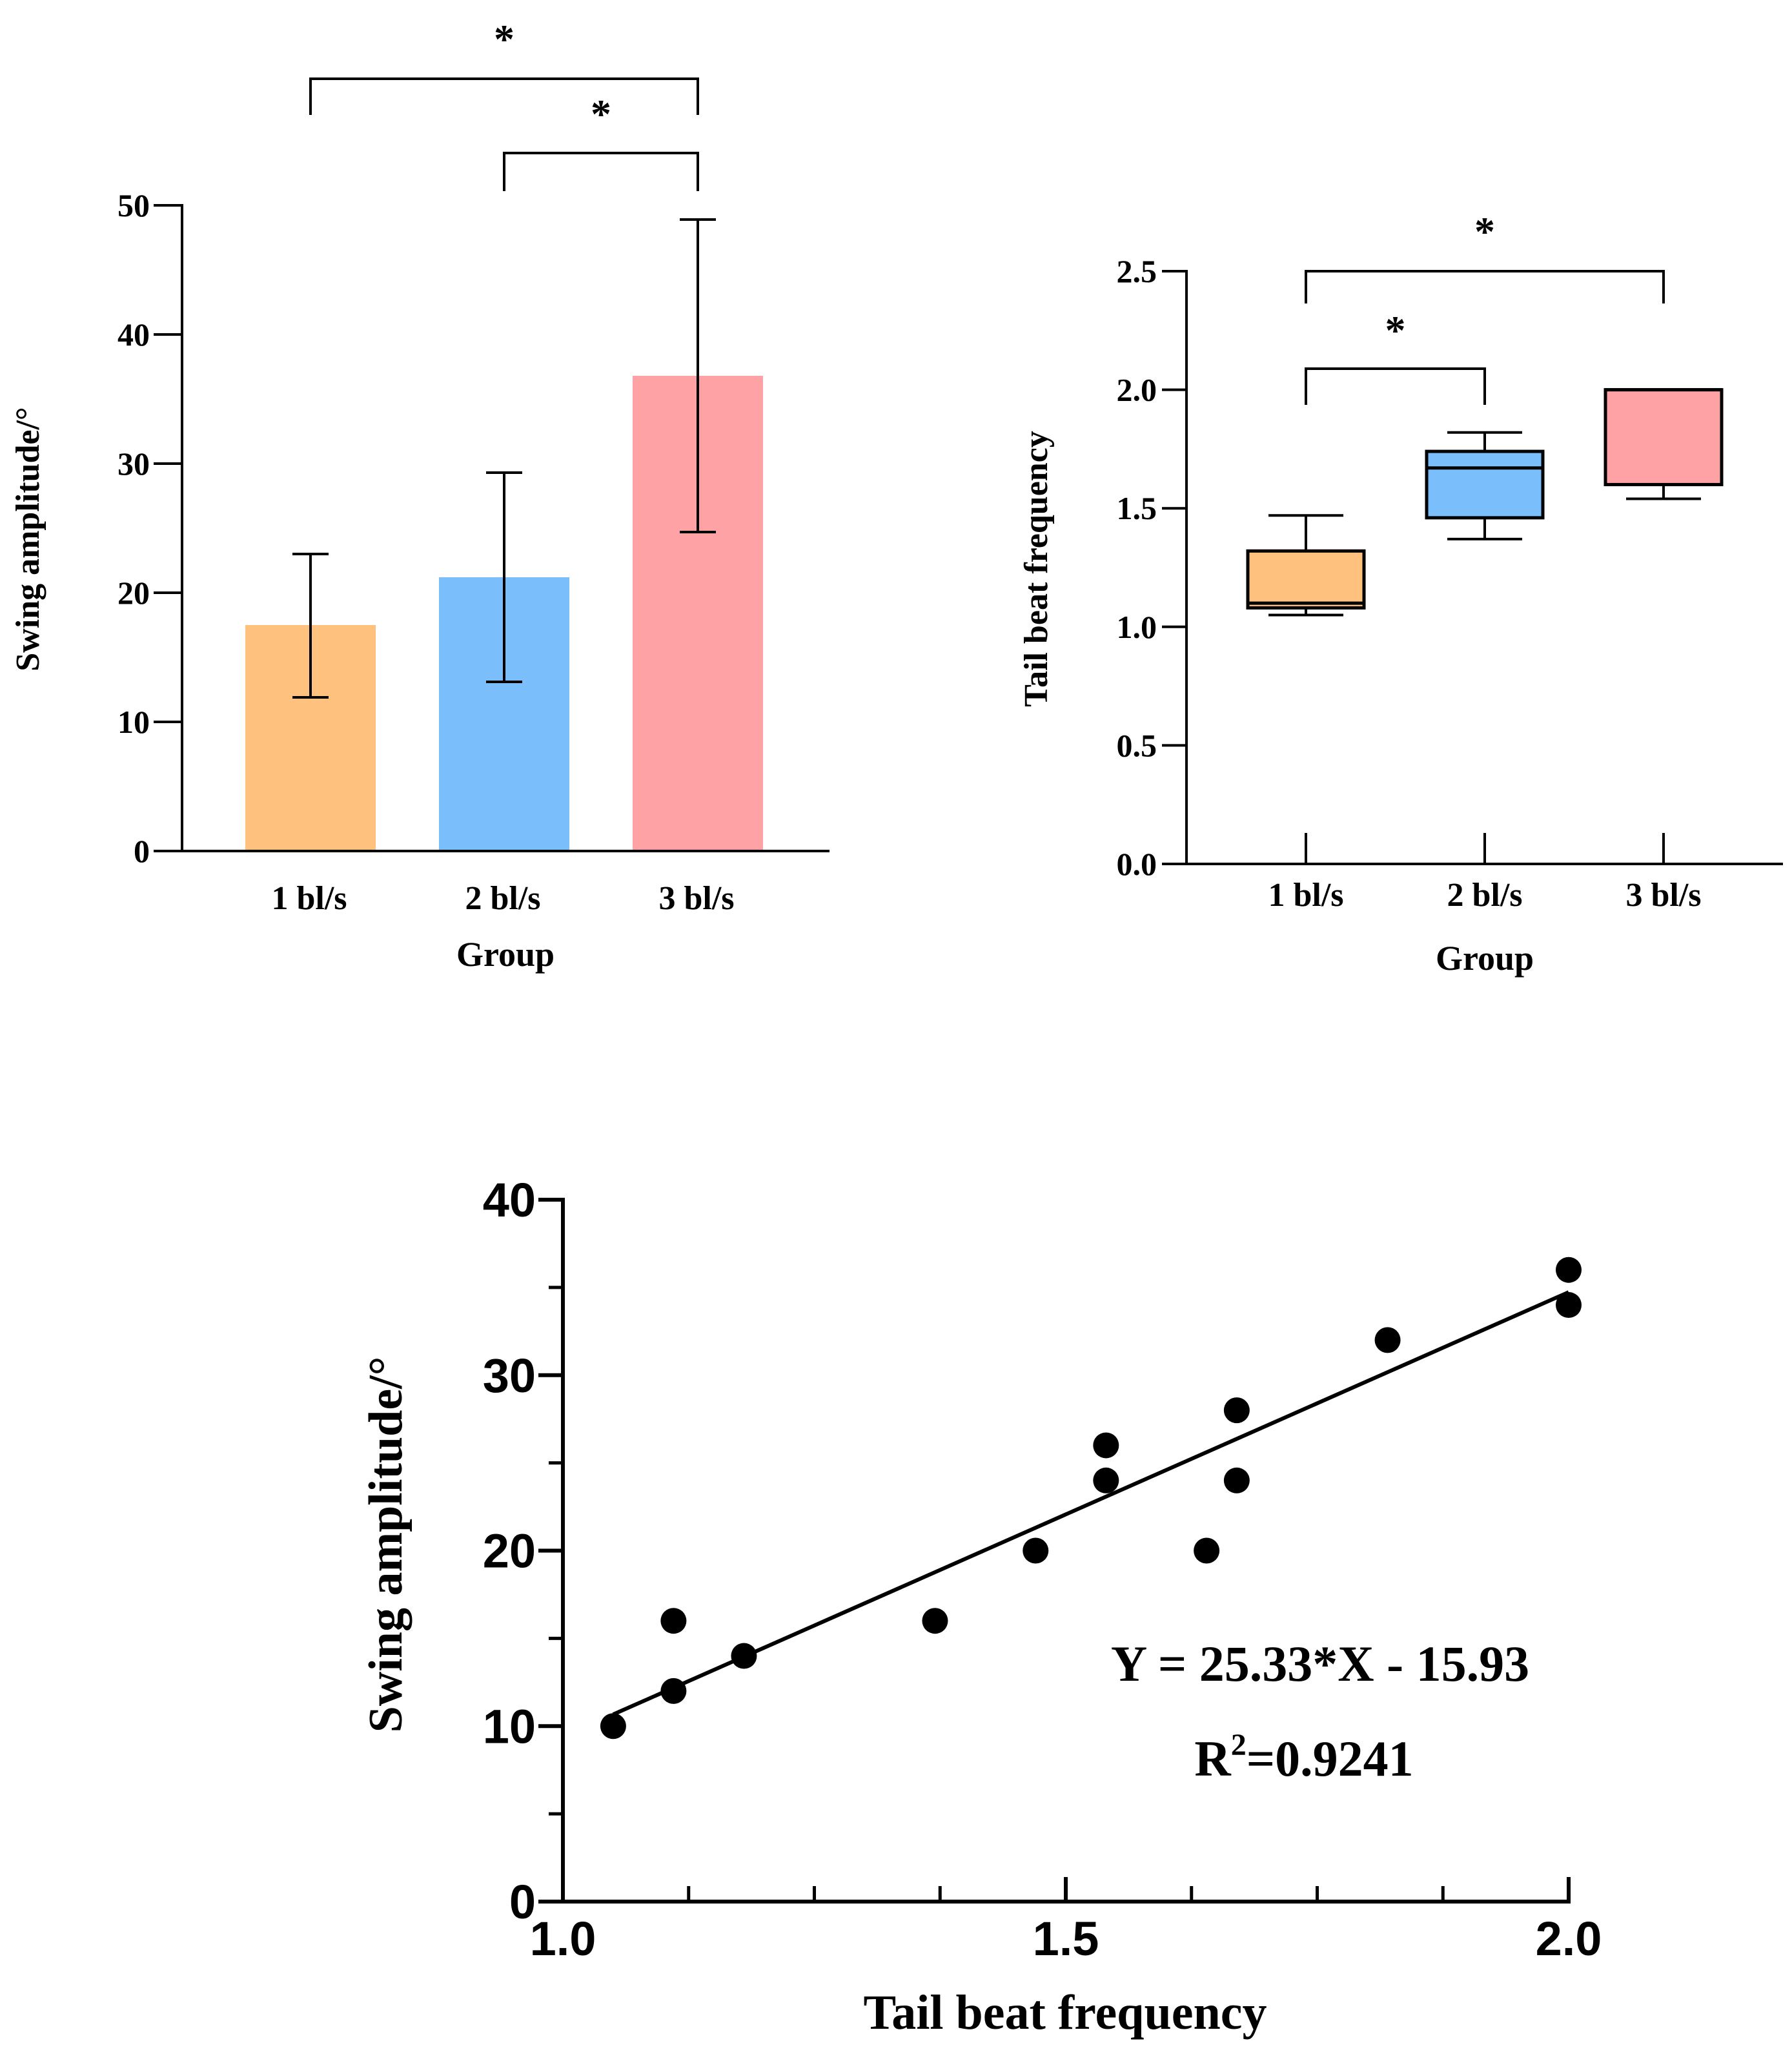  I want to click on scatter-ytick-label: 0, so click(522, 1902).